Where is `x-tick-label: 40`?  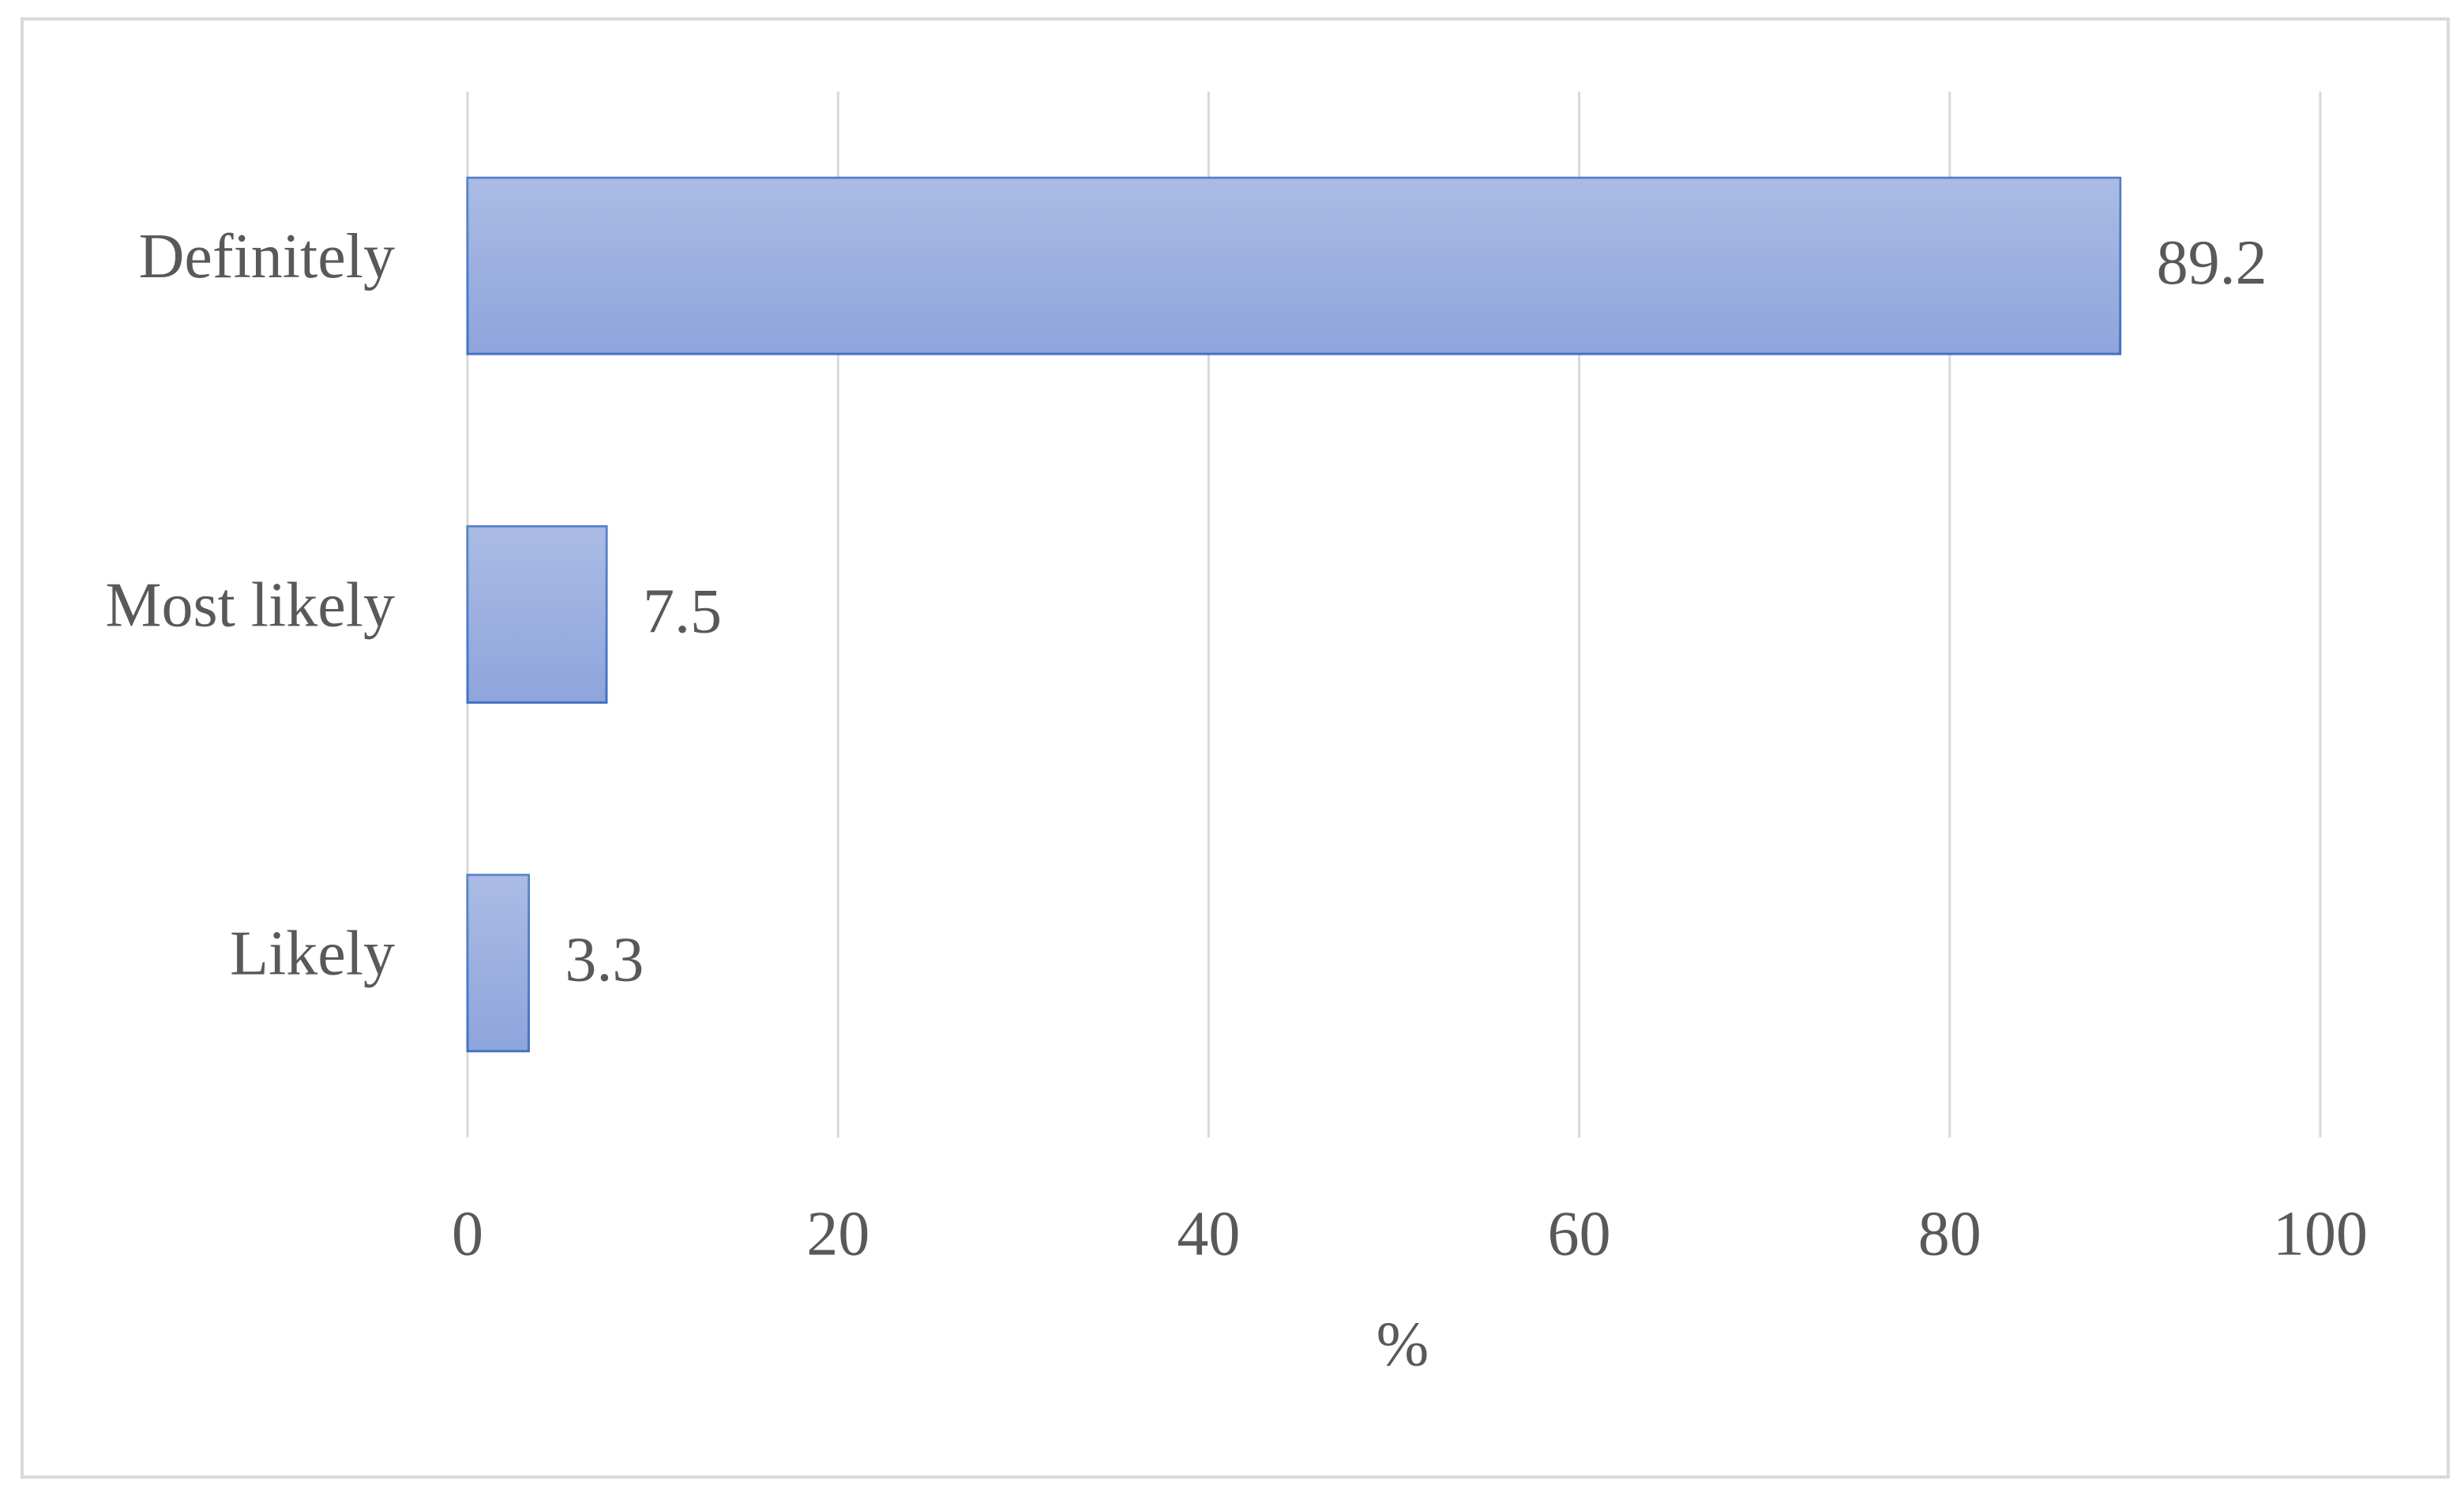
x-tick-label: 40 is located at coordinates (1208, 1234).